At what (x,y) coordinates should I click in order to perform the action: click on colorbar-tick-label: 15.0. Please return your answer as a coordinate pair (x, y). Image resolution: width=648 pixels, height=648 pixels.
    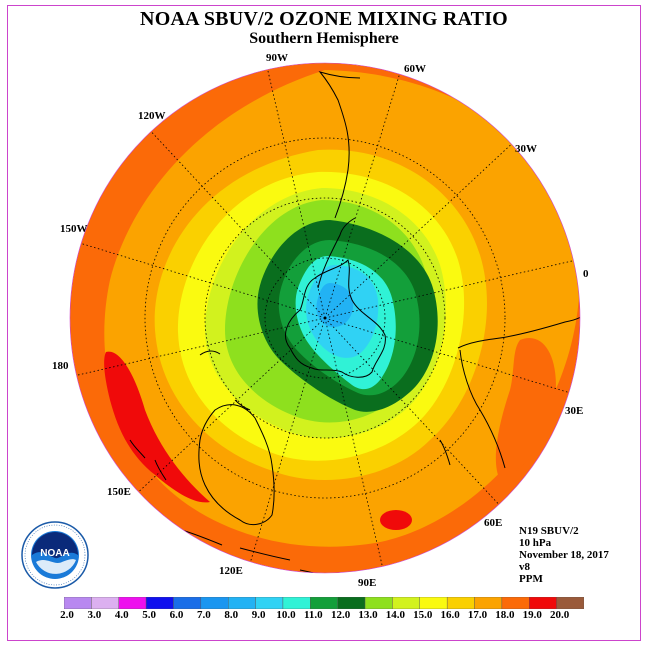
    Looking at the image, I should click on (423, 615).